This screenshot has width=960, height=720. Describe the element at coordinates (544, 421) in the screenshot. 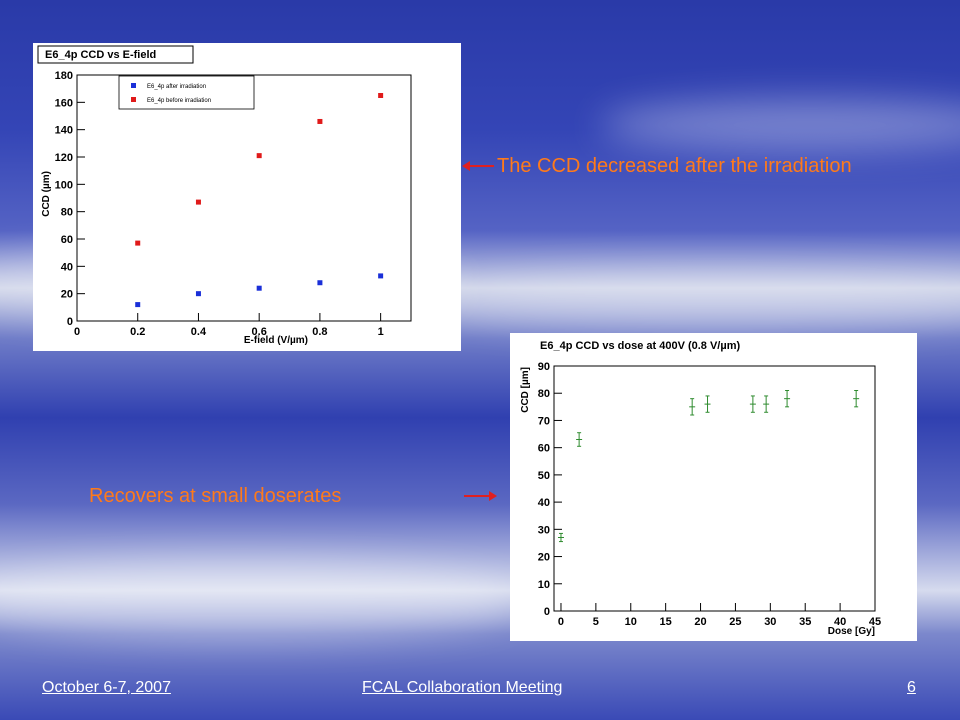

I see `y-tick-label: 70` at that location.